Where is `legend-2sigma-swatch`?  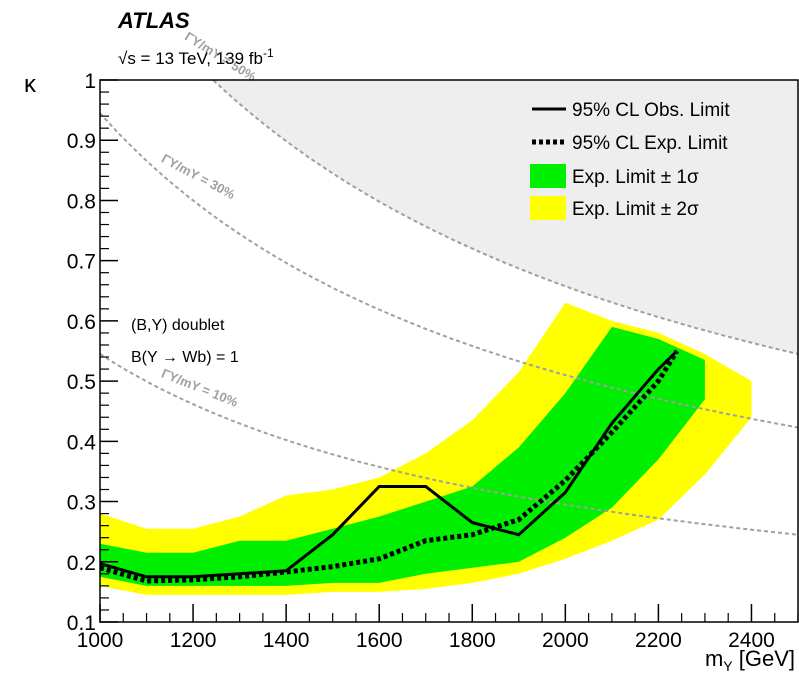
legend-2sigma-swatch is located at coordinates (548, 208).